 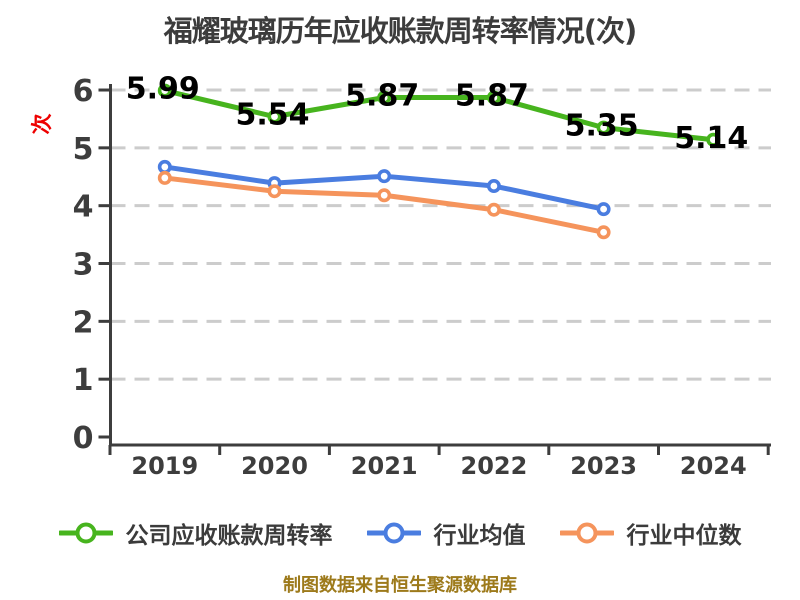 What do you see at coordinates (83, 149) in the screenshot?
I see `y-tick-label: 5` at bounding box center [83, 149].